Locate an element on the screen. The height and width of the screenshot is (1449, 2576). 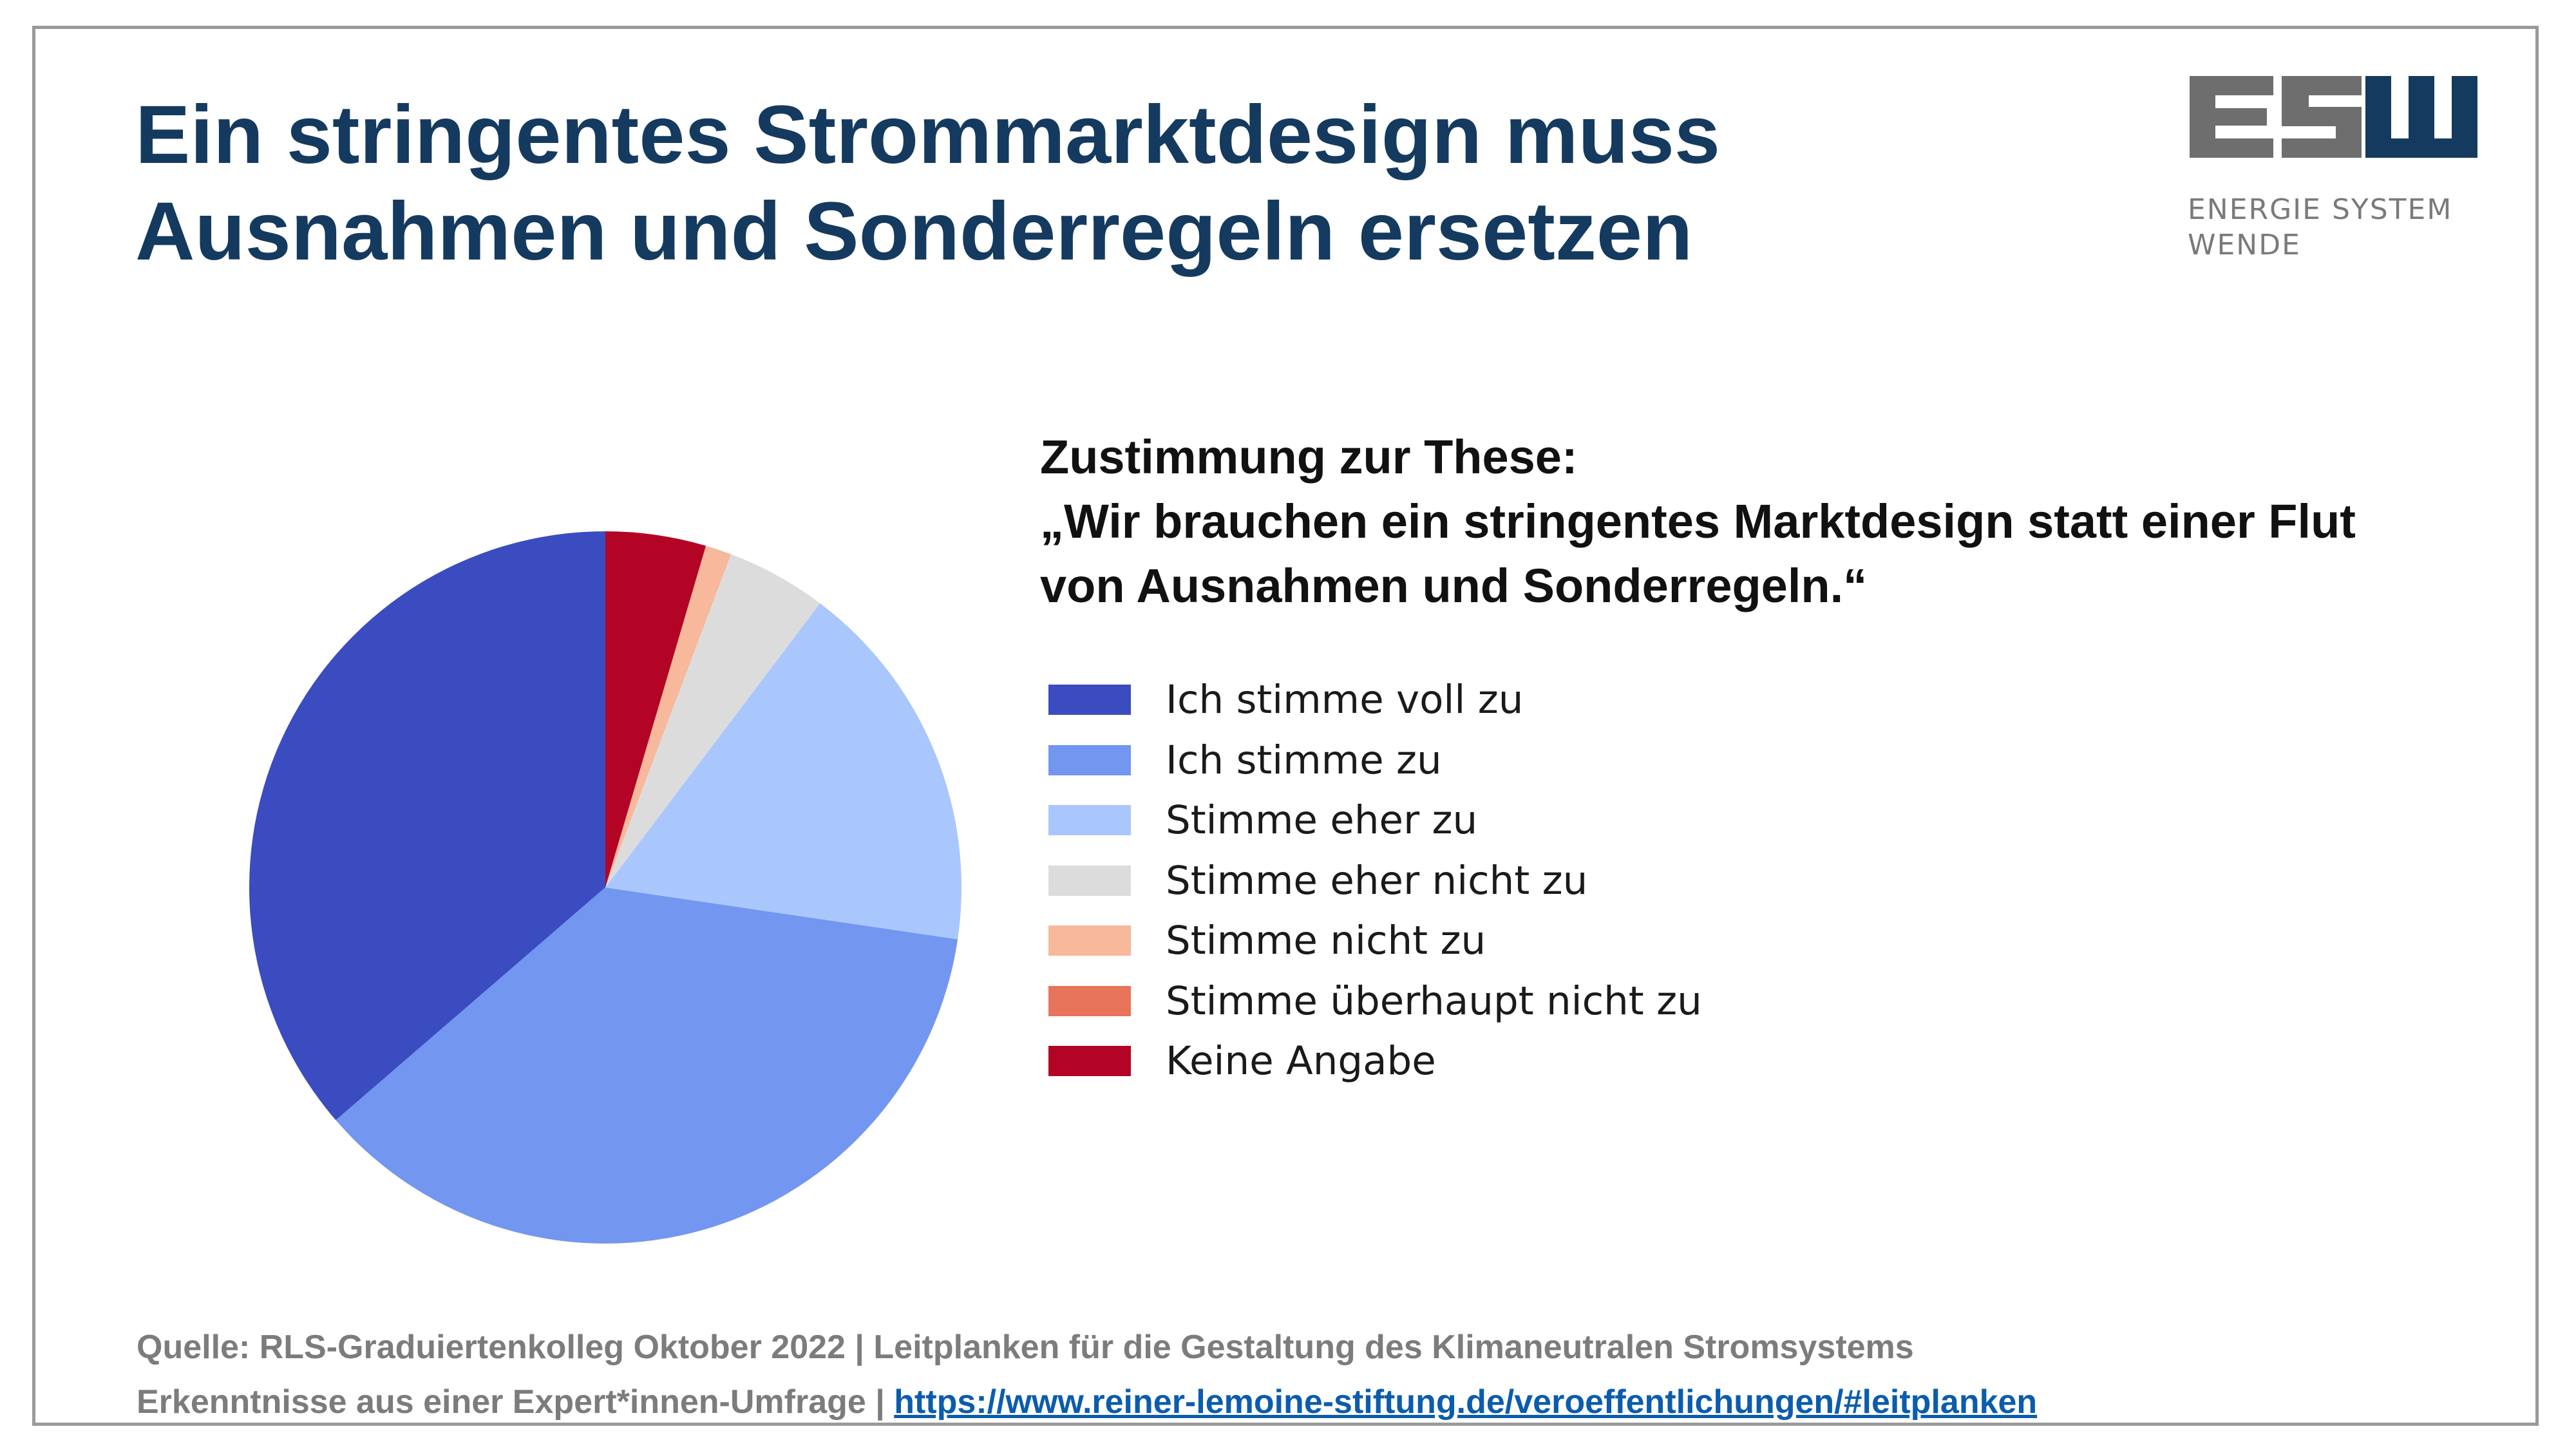
legend-item-5: Stimme überhaupt nicht zu is located at coordinates (1375, 1002).